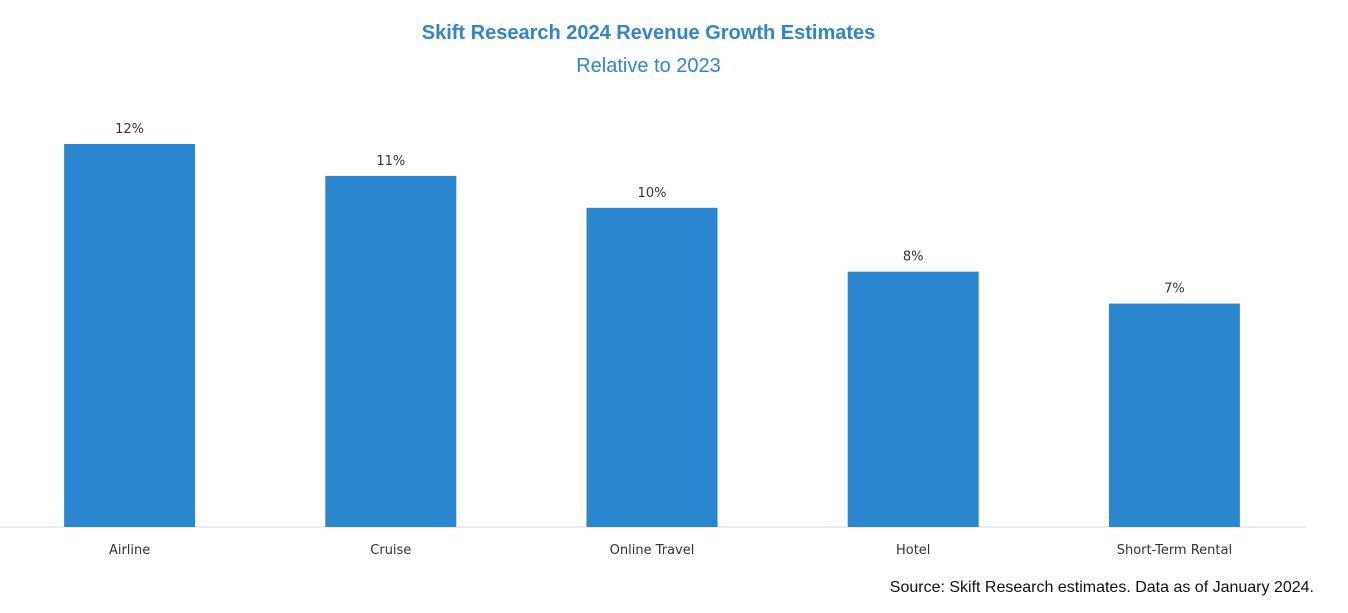 This screenshot has width=1348, height=613. Describe the element at coordinates (129, 550) in the screenshot. I see `x-tick-label: Airline` at that location.